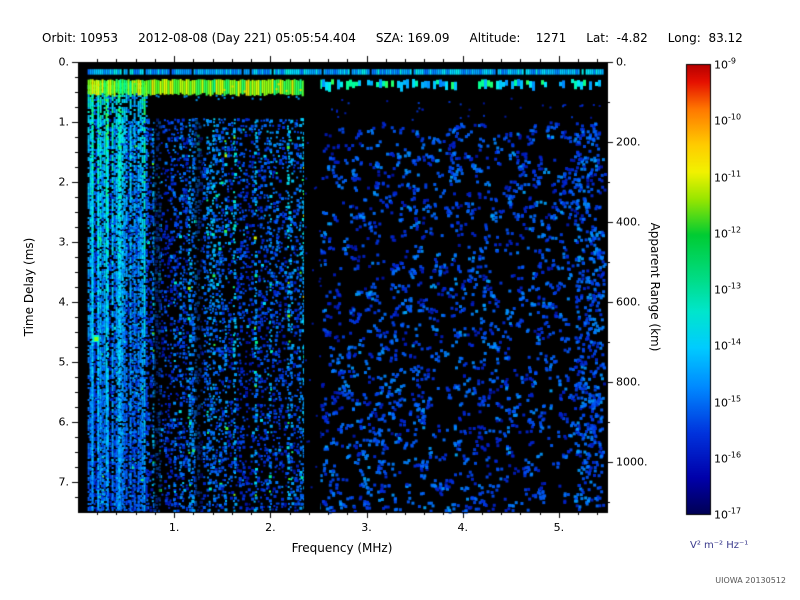  I want to click on header-item-long: Long: 83.12, so click(705, 38).